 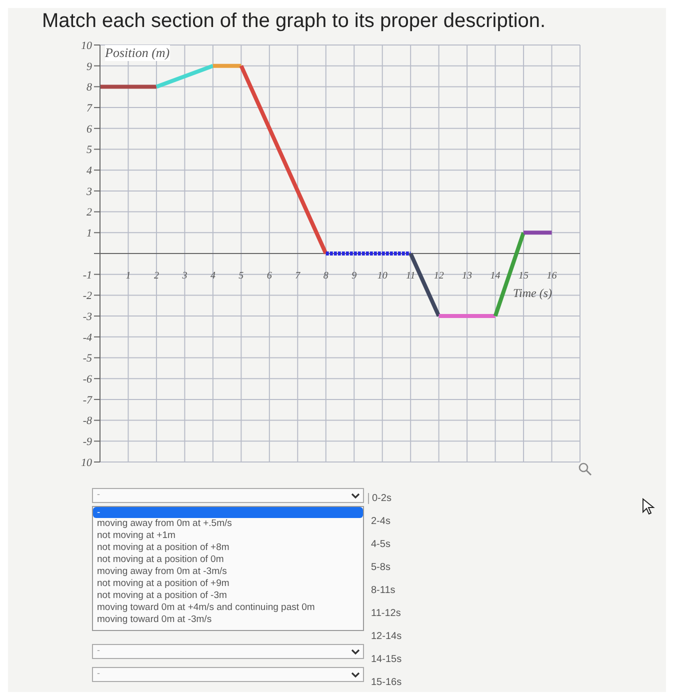 I want to click on text: 11-12s, so click(x=385, y=613).